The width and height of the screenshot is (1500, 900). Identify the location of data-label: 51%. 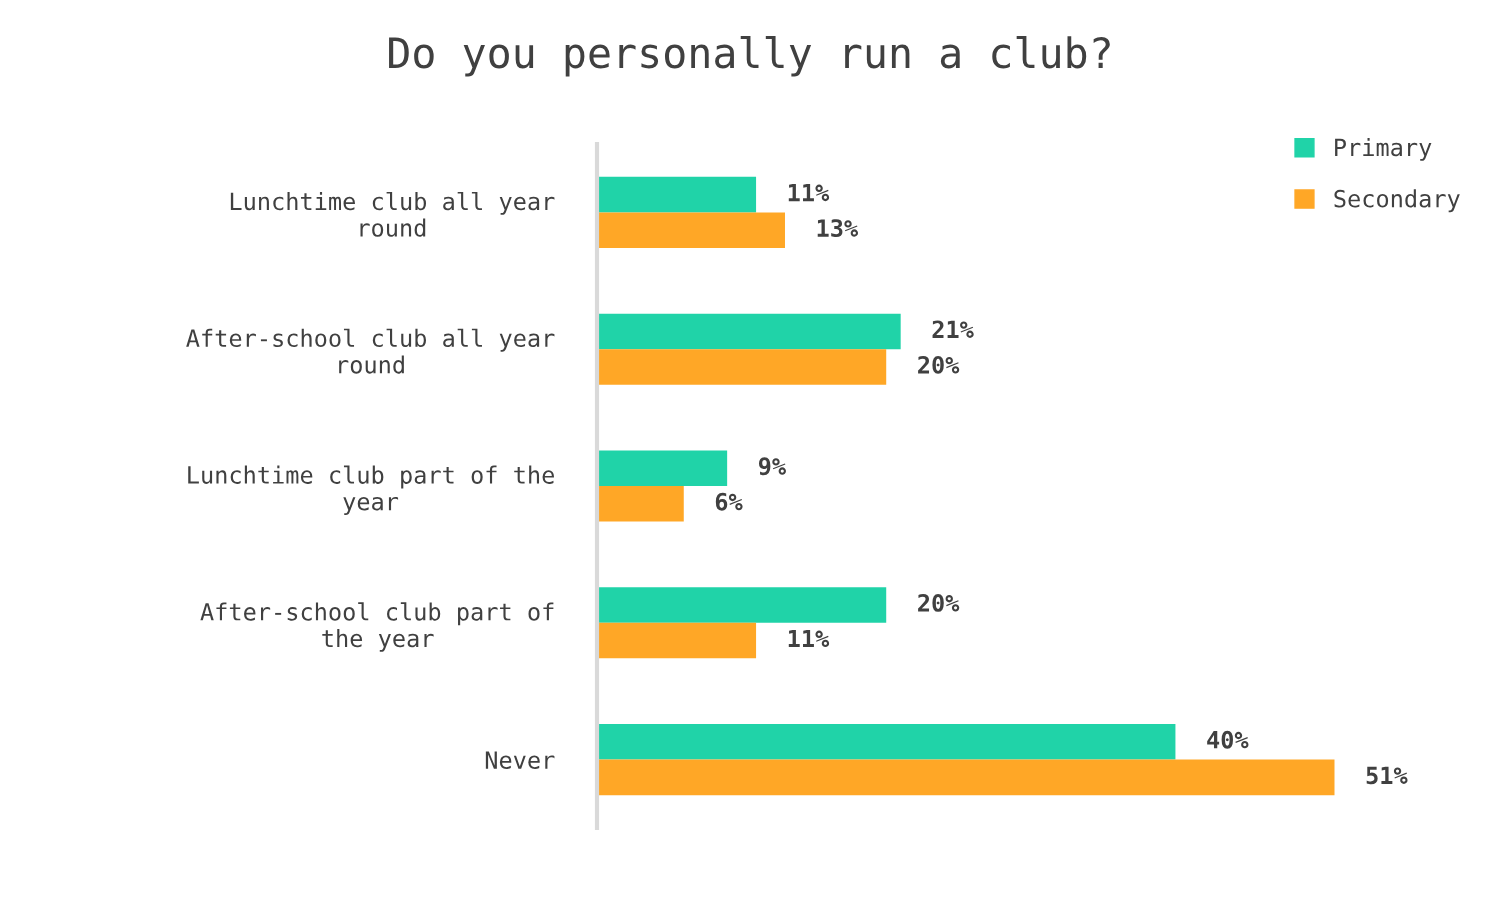
(1387, 775).